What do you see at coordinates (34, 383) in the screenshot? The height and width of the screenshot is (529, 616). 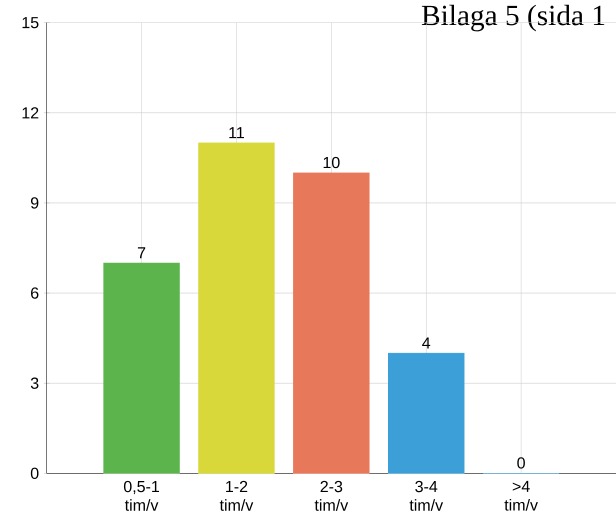 I see `y-tick-label: 3` at bounding box center [34, 383].